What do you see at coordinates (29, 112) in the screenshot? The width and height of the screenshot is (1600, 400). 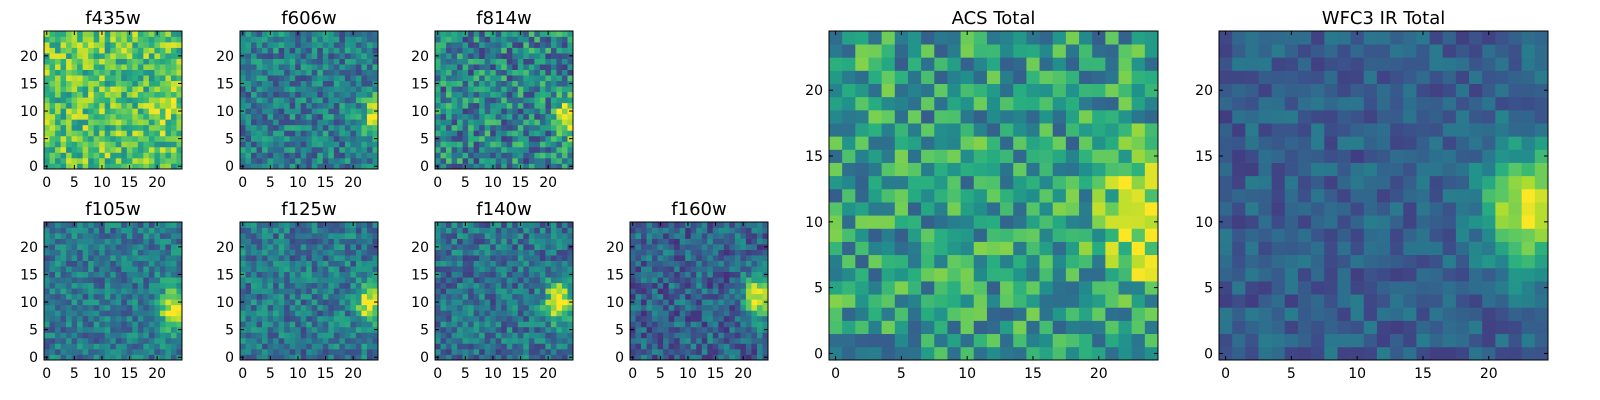 I see `y-tick-label: 10` at bounding box center [29, 112].